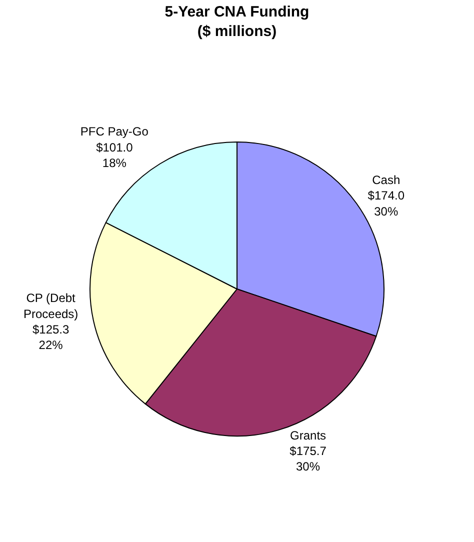 The width and height of the screenshot is (474, 542). What do you see at coordinates (50, 306) in the screenshot?
I see `slice-label: CP (Debt Proceeds)` at bounding box center [50, 306].